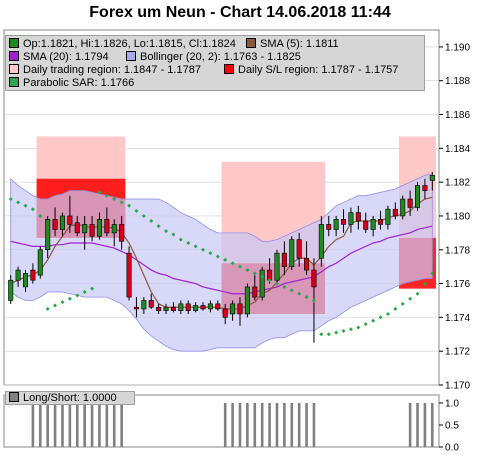 The height and width of the screenshot is (457, 480). I want to click on y-tick-label: 1.180, so click(457, 216).